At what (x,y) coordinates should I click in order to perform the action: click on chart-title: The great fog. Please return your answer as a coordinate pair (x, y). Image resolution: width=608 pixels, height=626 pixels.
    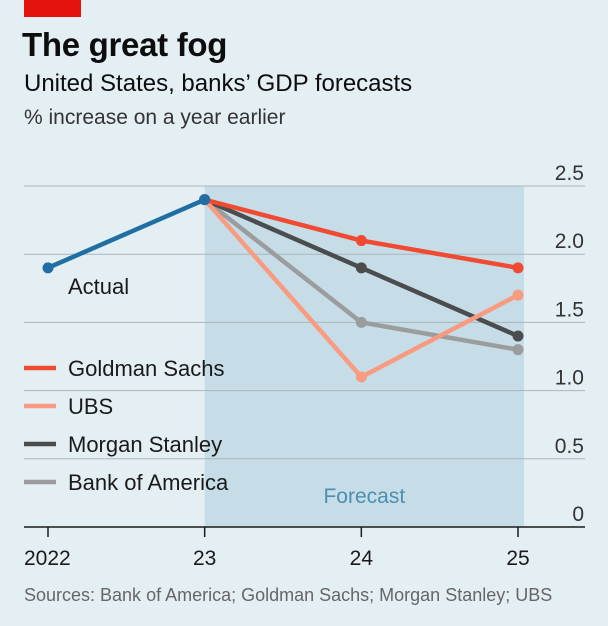
    Looking at the image, I should click on (125, 44).